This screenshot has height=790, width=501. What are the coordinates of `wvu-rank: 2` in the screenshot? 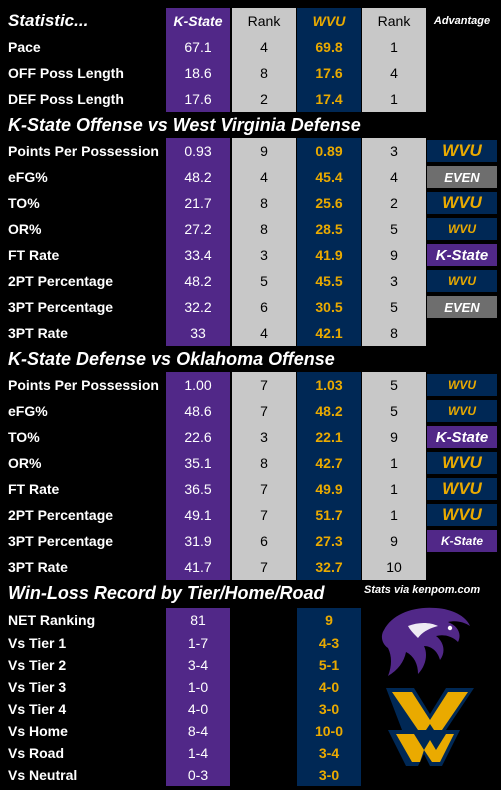 It's located at (394, 203).